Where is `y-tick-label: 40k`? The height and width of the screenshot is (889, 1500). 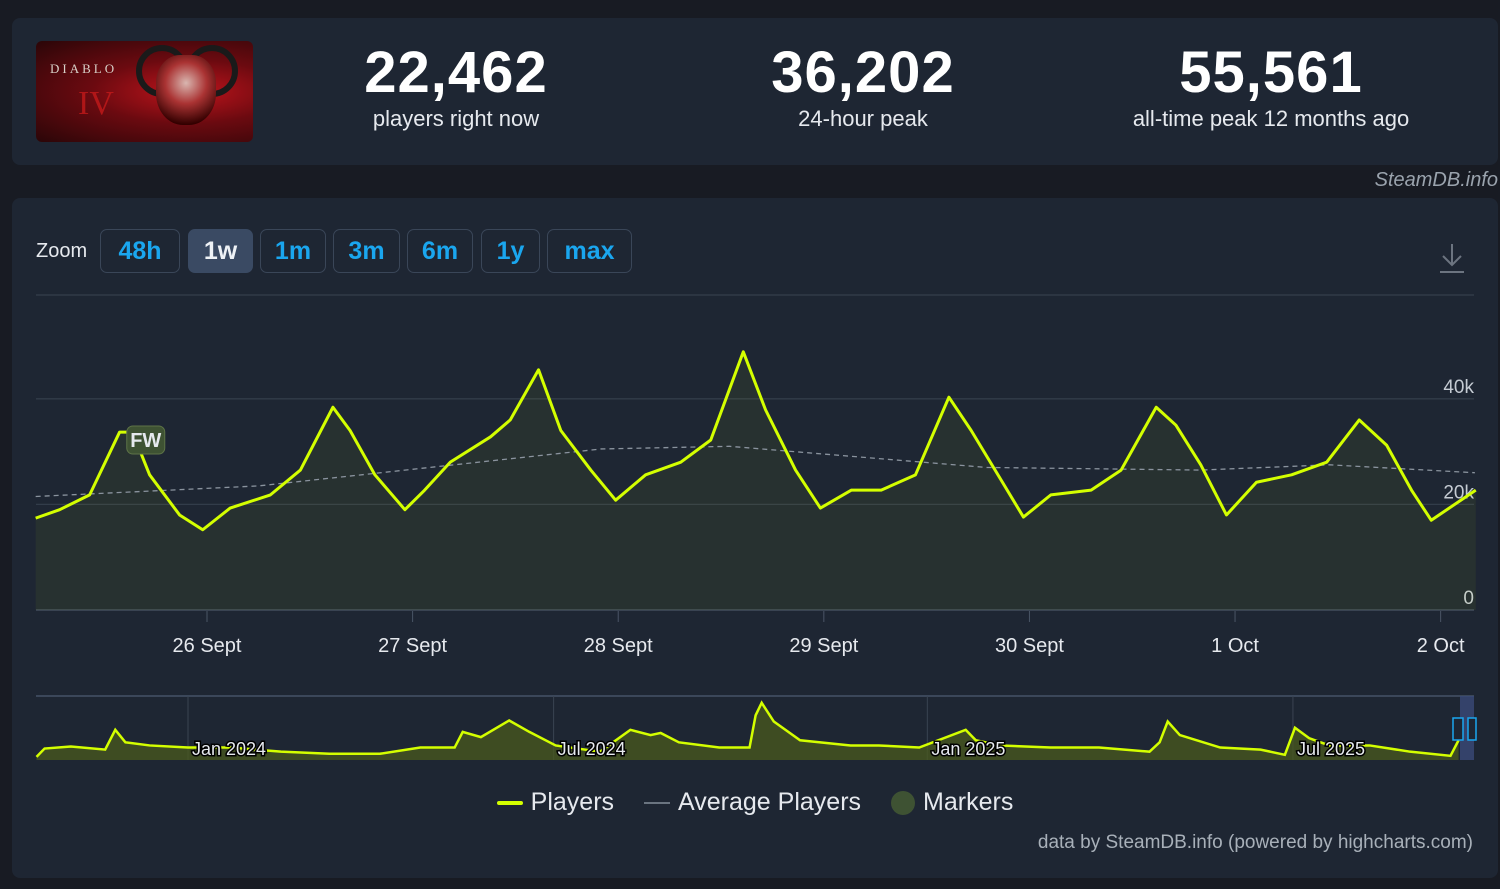 y-tick-label: 40k is located at coordinates (1458, 387).